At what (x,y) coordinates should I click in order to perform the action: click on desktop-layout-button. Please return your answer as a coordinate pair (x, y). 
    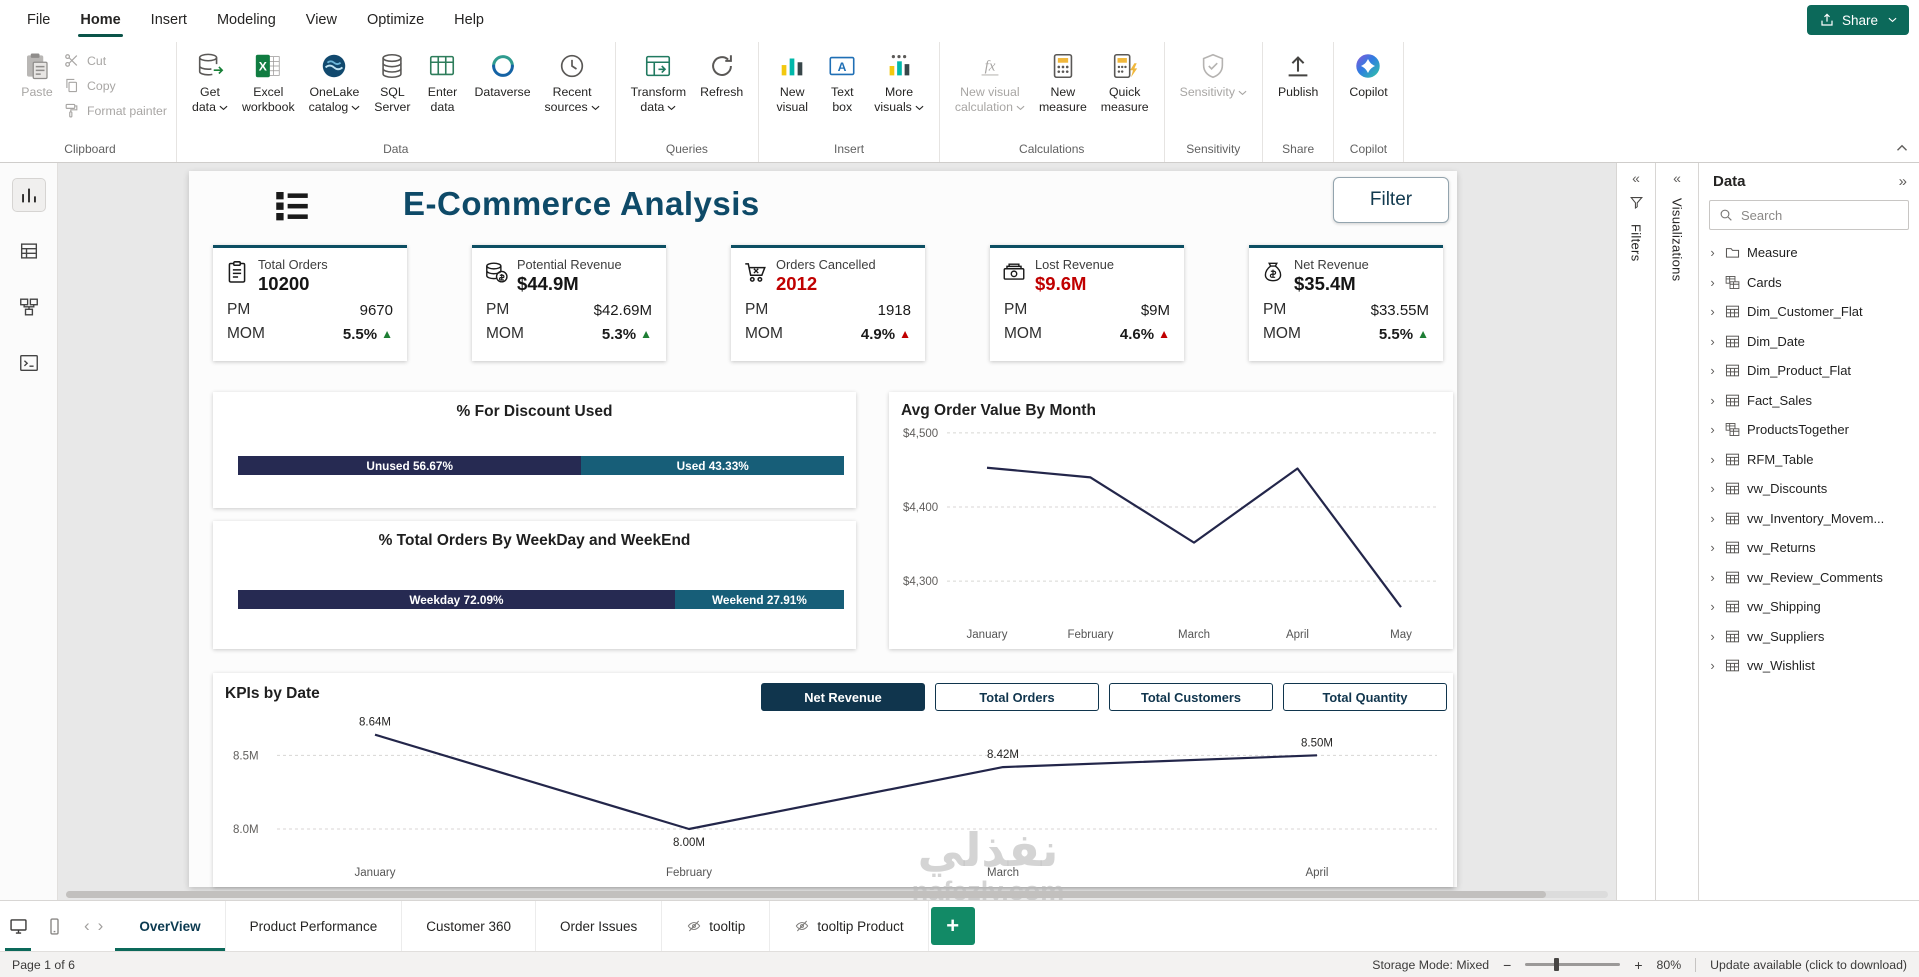
    Looking at the image, I should click on (18, 926).